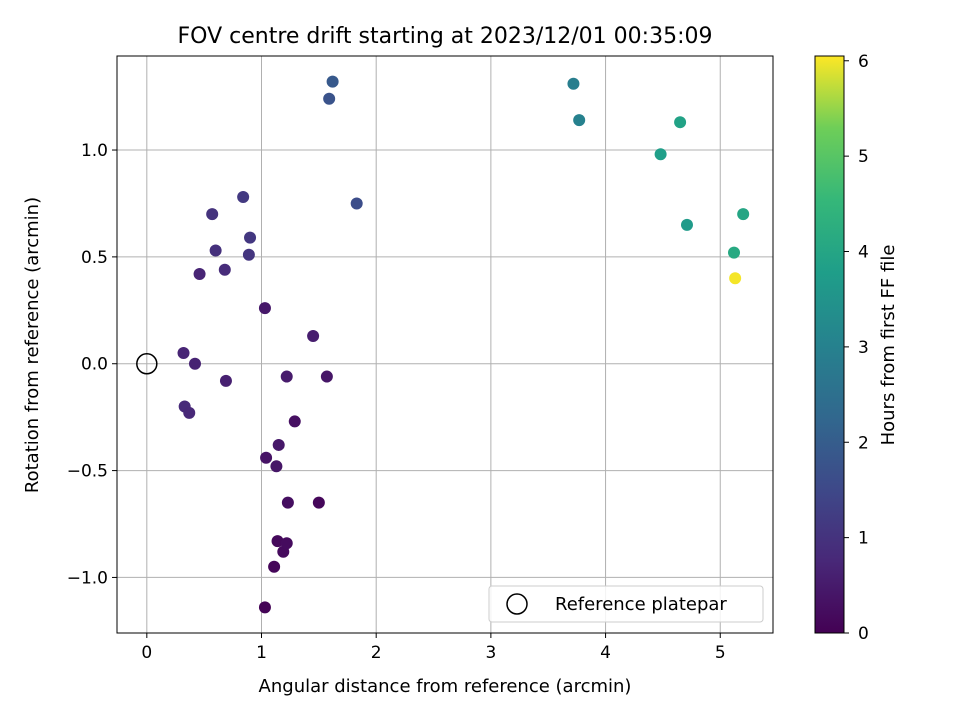  Describe the element at coordinates (87, 578) in the screenshot. I see `y-tick-label: −1.0` at that location.